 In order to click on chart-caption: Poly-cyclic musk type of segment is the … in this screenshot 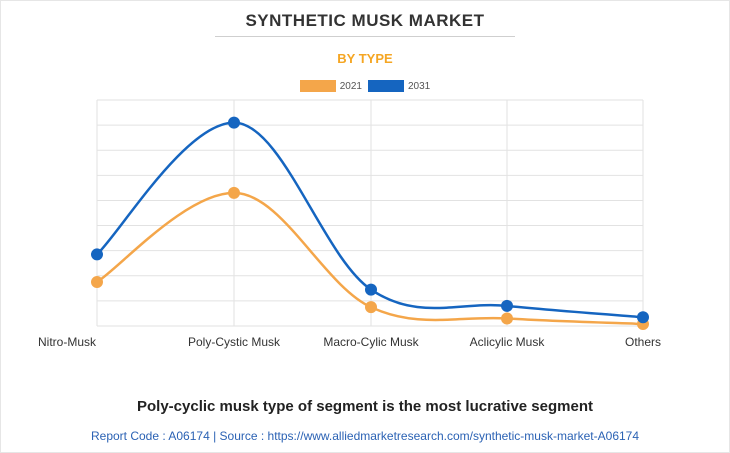, I will do `click(365, 406)`.